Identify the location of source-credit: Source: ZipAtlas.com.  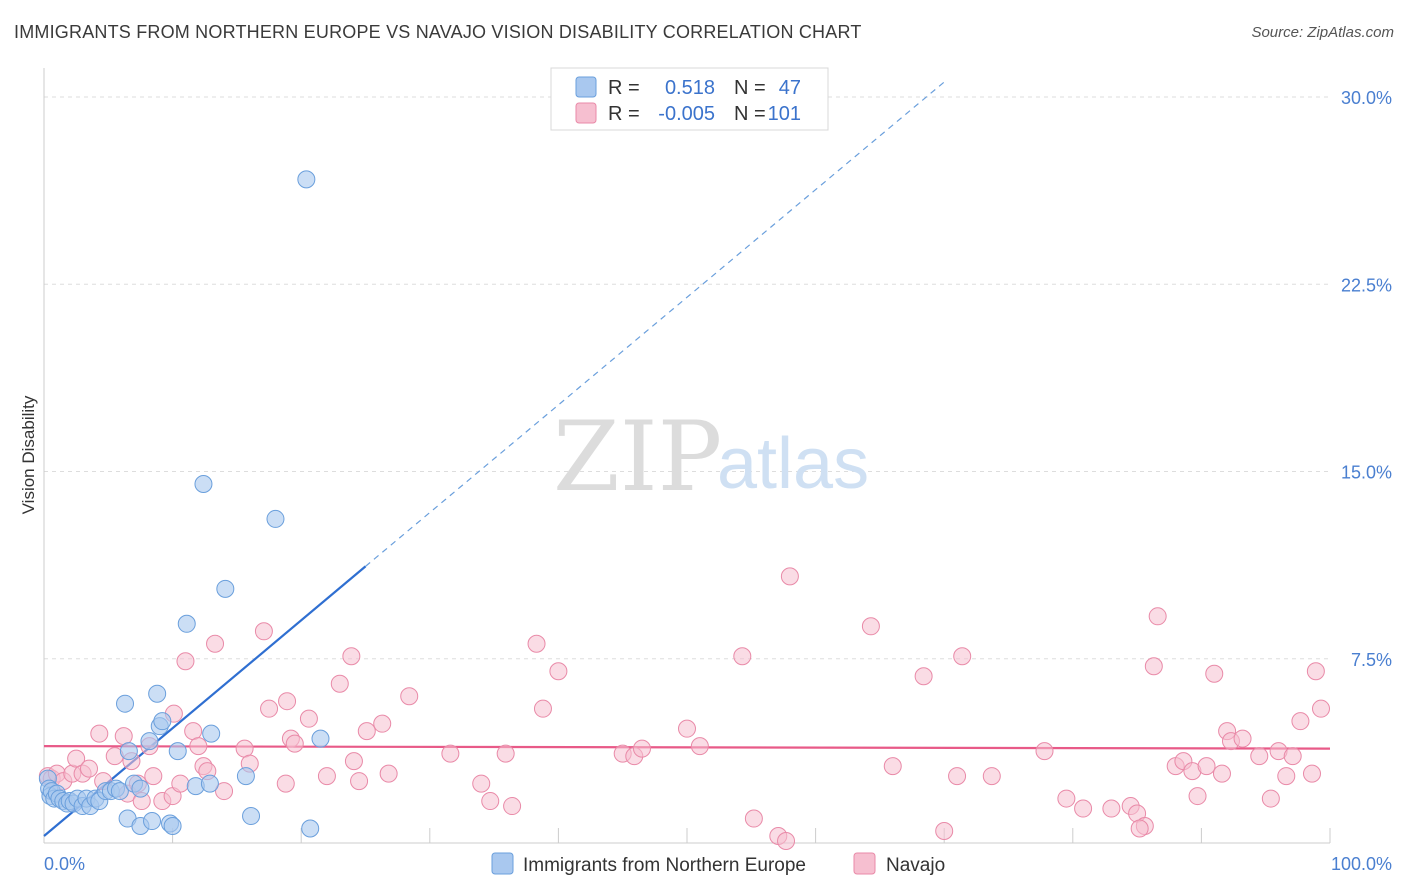
(1322, 32).